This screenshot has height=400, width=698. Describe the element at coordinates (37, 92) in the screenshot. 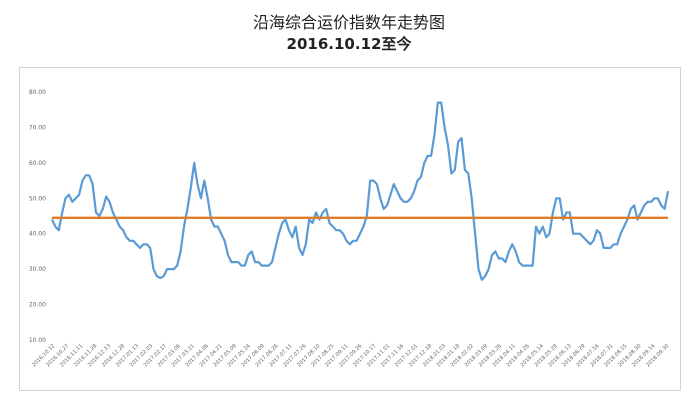

I see `y-tick-label: 80.00` at that location.